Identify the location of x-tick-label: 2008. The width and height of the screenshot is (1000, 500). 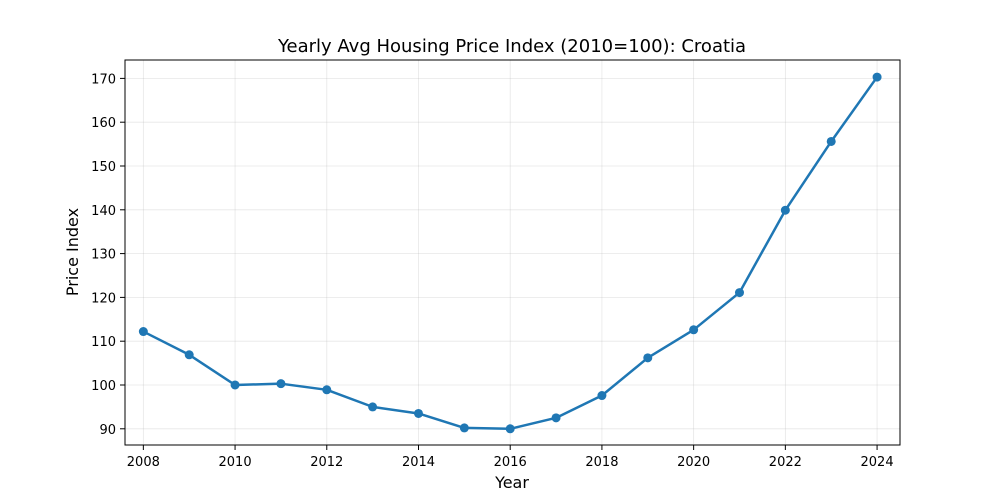
(143, 462).